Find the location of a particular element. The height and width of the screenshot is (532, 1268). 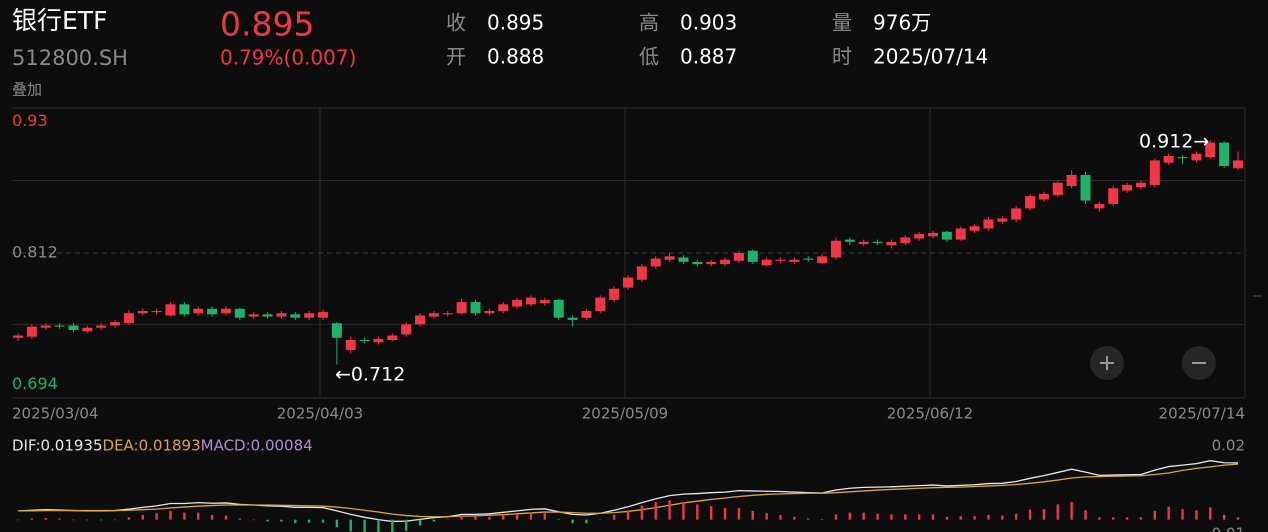

x-tick-label: 2025/05/09 is located at coordinates (625, 414).